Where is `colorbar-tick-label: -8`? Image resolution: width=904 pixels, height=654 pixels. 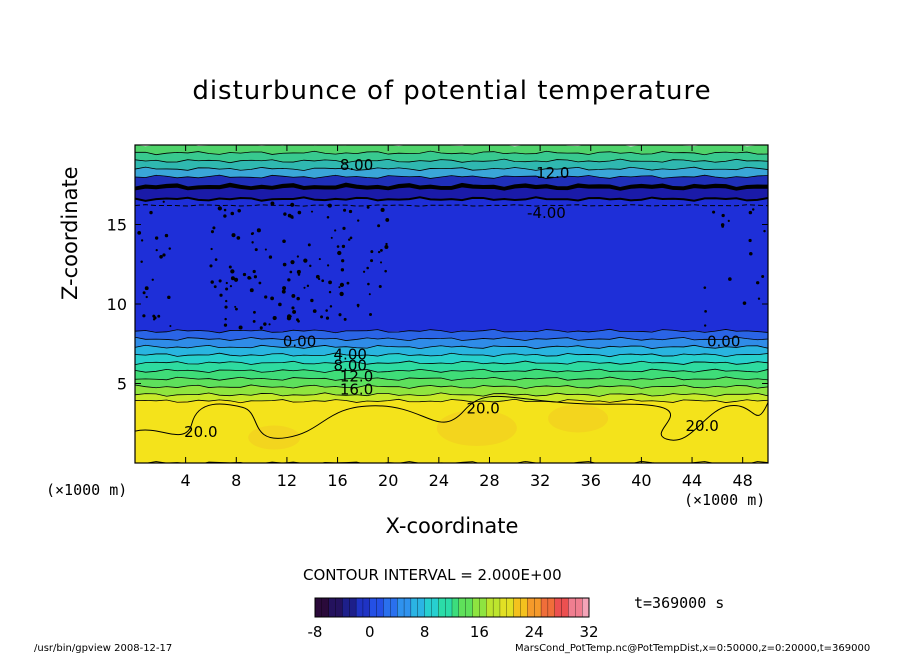
colorbar-tick-label: -8 is located at coordinates (315, 632).